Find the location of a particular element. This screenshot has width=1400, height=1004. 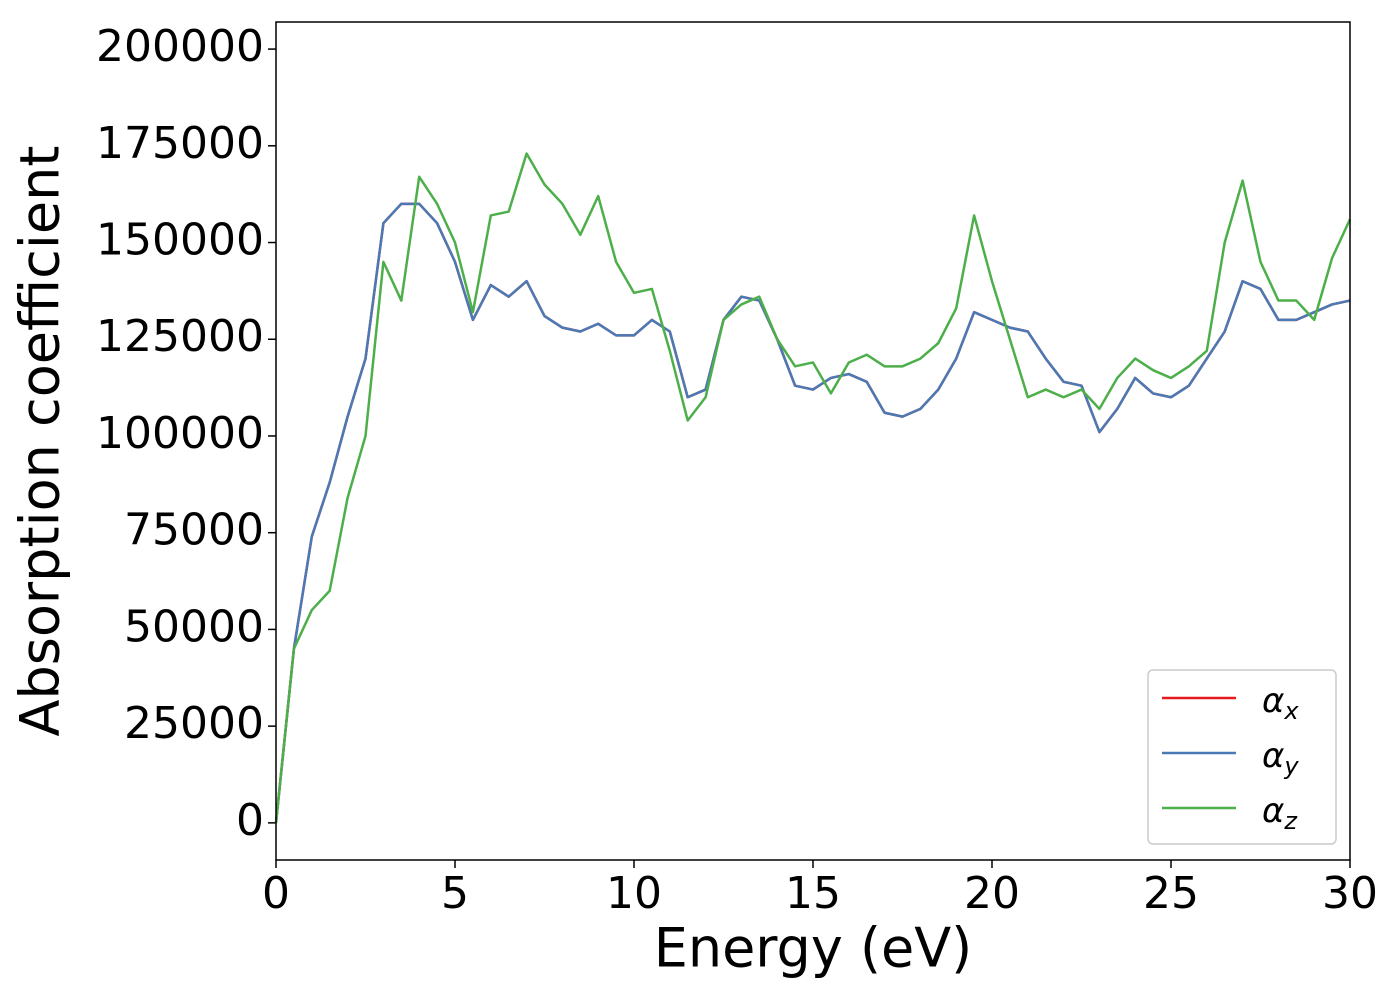

y-tick-label: 100000 is located at coordinates (180, 433).